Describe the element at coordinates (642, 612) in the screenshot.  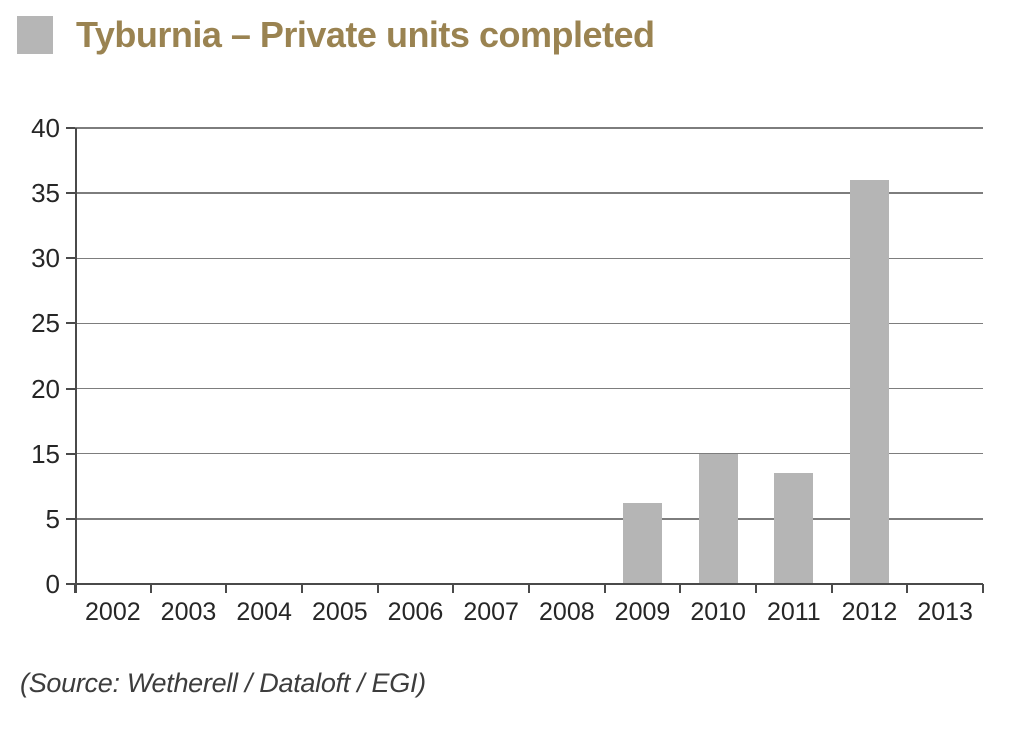
I see `x-tick-label: 2009` at that location.